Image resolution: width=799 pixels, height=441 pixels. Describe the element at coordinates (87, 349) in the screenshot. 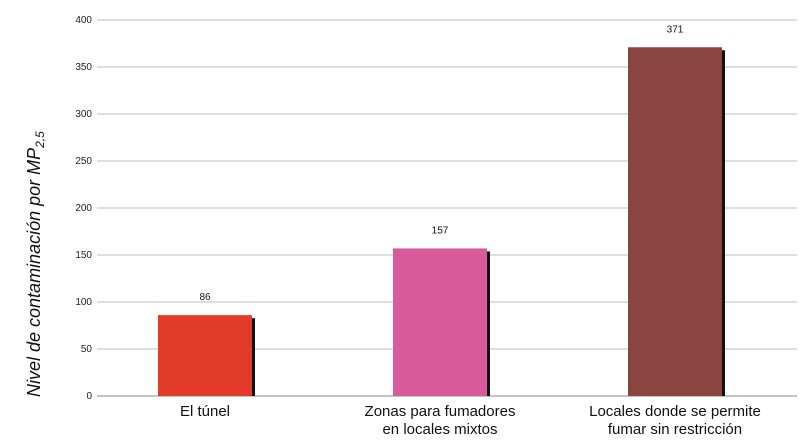

I see `y-tick-label: 50` at that location.